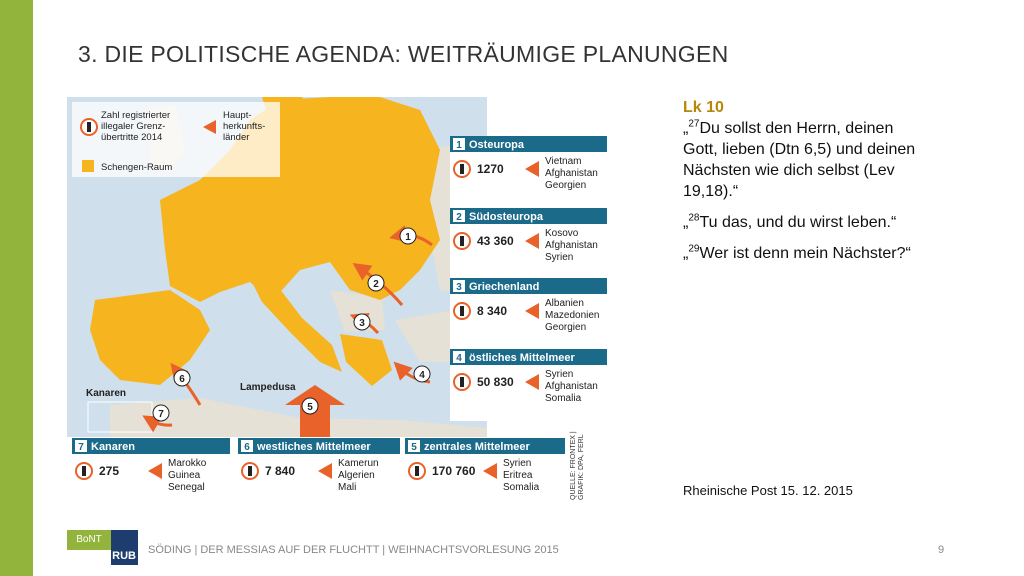 This screenshot has width=1024, height=576. I want to click on legend-swatch, so click(88, 166).